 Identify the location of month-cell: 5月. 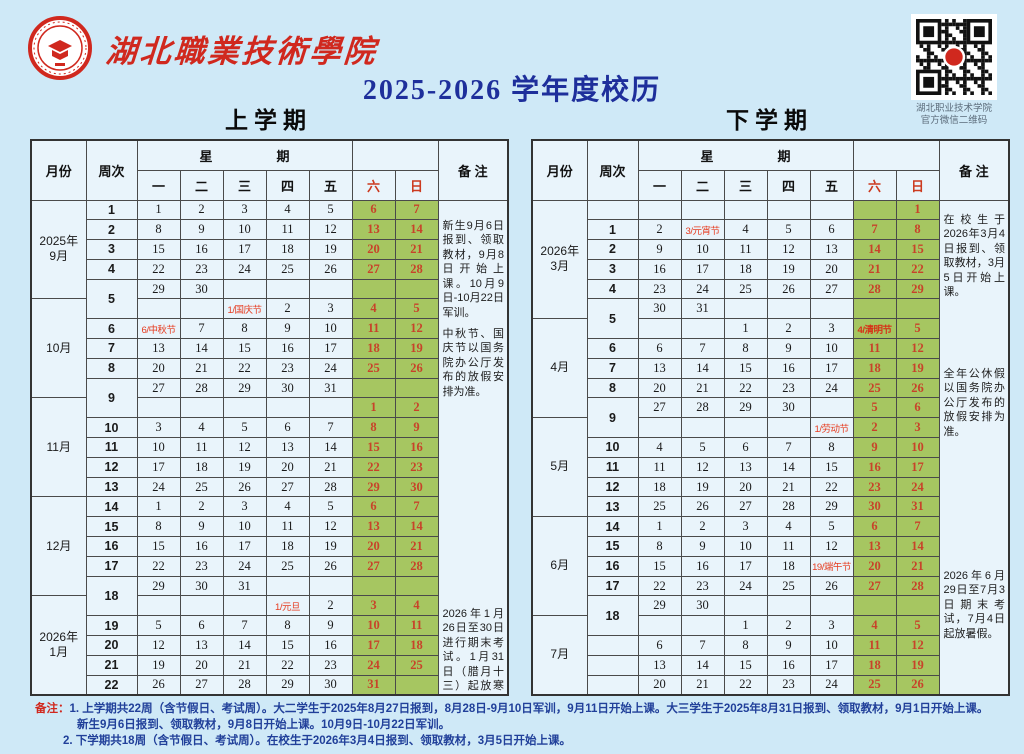
(559, 467).